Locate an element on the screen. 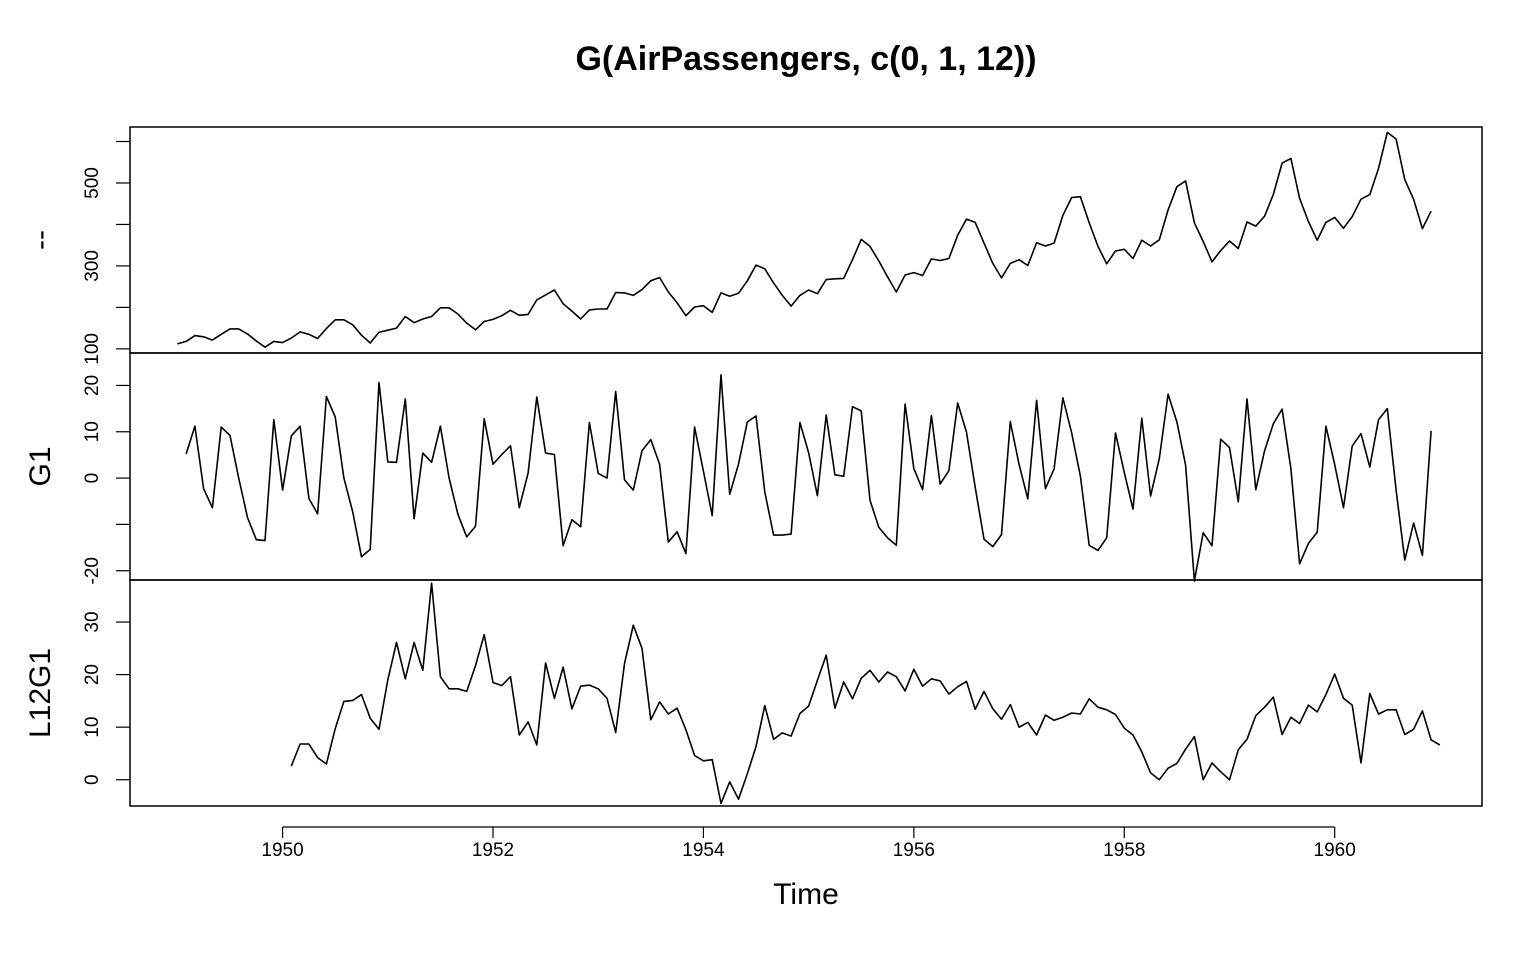 This screenshot has height=960, width=1536. x-tick-label: 1954 is located at coordinates (703, 850).